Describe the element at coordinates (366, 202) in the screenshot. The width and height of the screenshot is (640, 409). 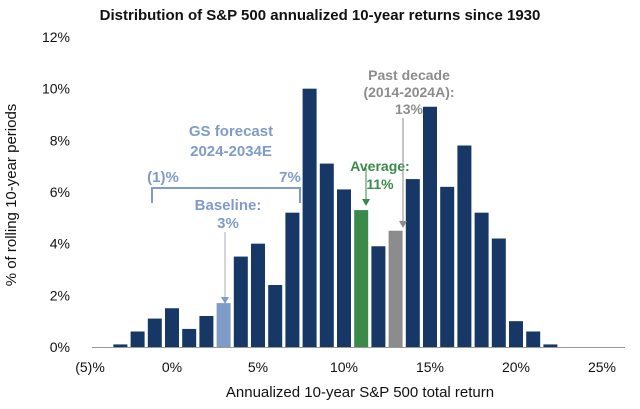
I see `average-arrowhead` at that location.